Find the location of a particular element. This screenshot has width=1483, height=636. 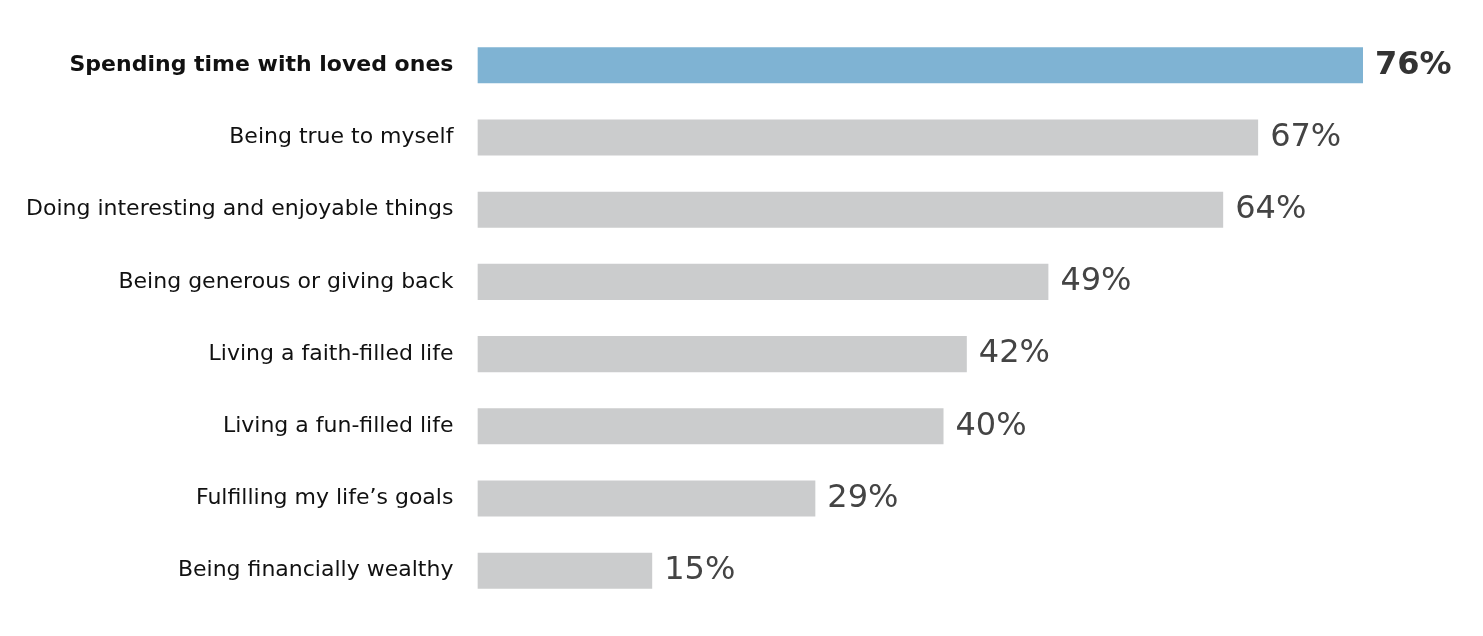

data-label: 64% is located at coordinates (1271, 207).